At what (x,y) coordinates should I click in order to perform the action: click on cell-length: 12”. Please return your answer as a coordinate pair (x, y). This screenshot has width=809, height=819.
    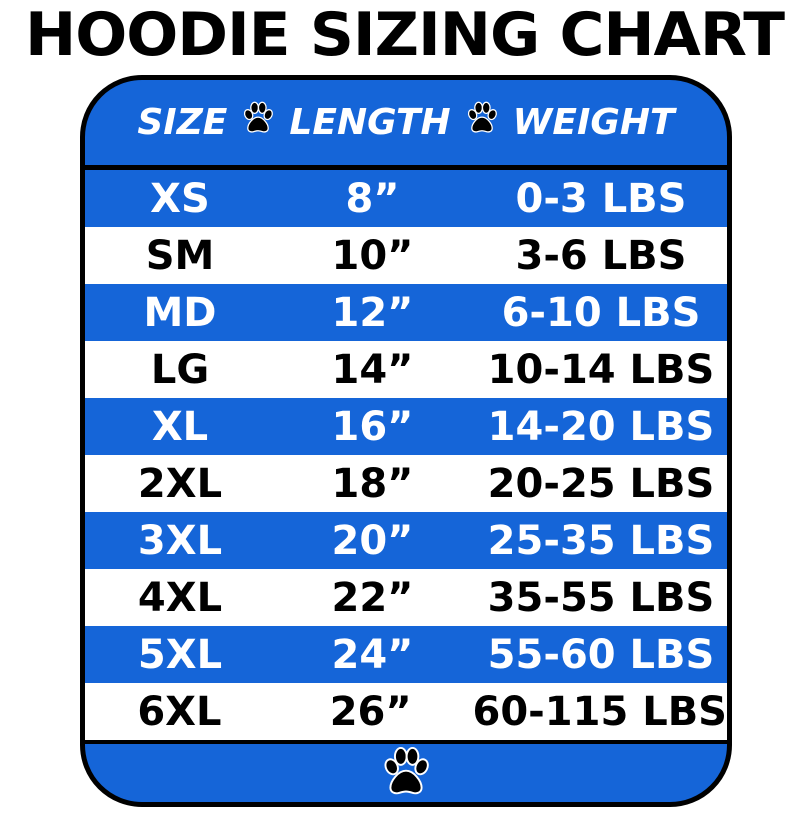
    Looking at the image, I should click on (372, 312).